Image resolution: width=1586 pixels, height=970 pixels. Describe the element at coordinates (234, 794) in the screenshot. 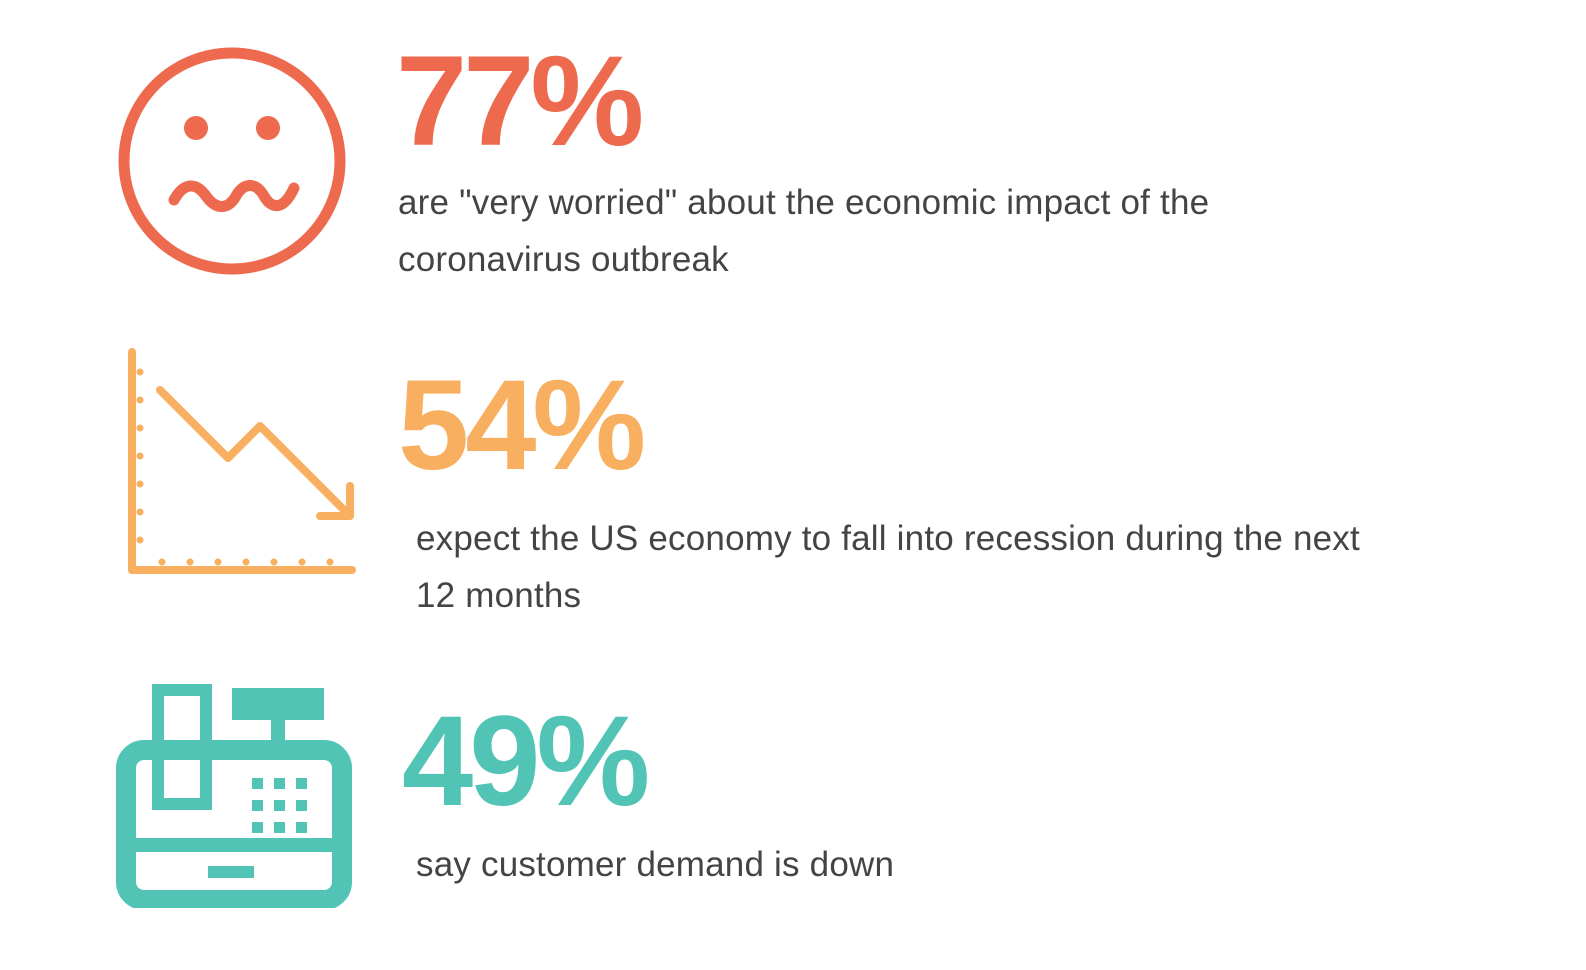

I see `cash-register-icon` at that location.